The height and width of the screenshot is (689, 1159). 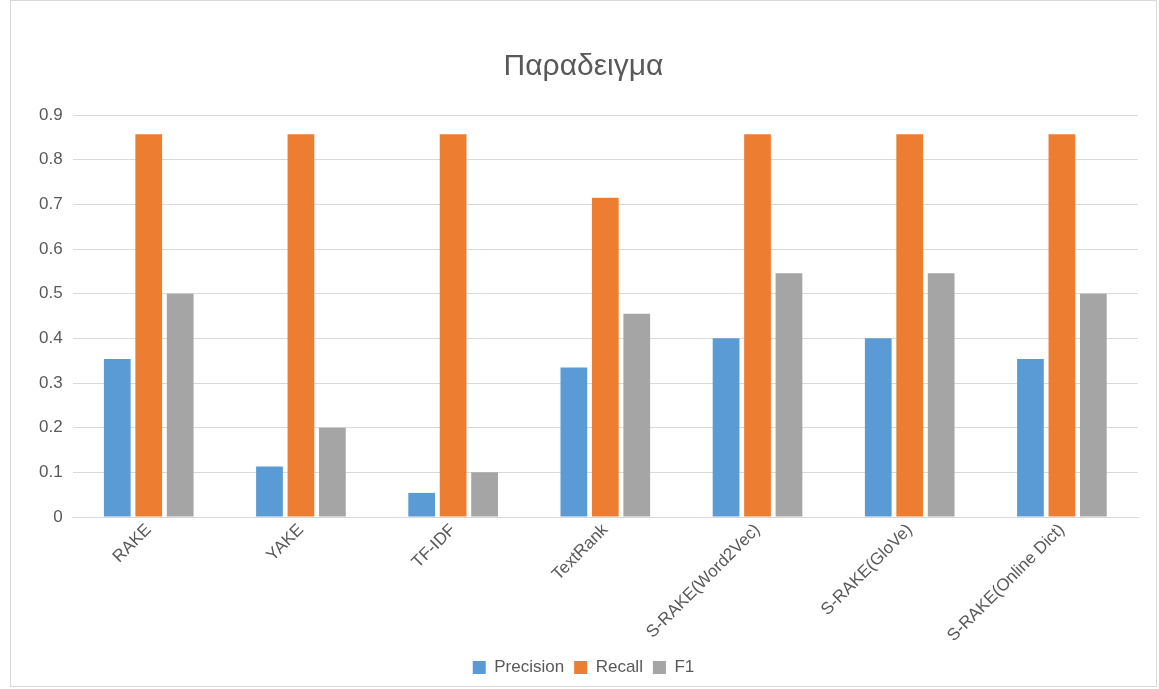 What do you see at coordinates (619, 667) in the screenshot?
I see `legend-label: Recall` at bounding box center [619, 667].